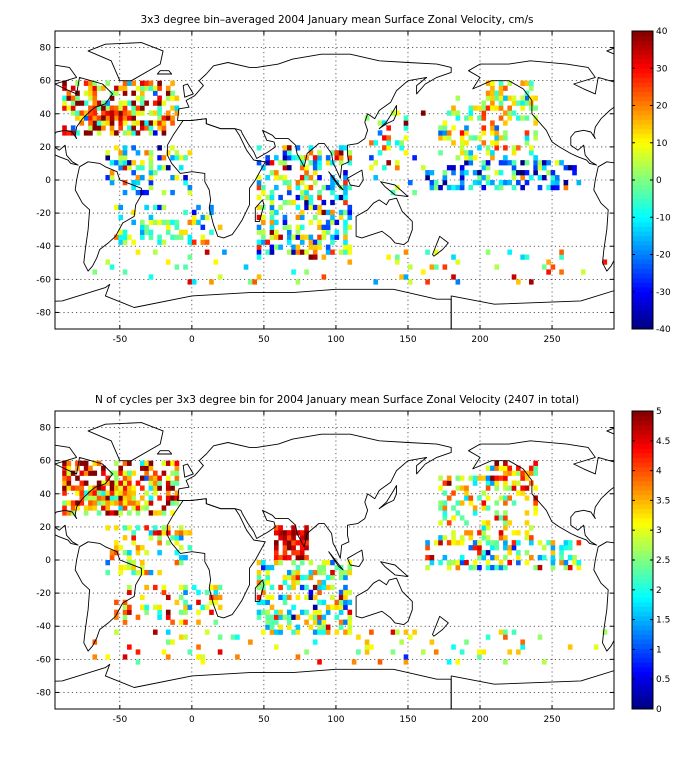 The image size is (696, 760). Describe the element at coordinates (46, 49) in the screenshot. I see `y-tick-label: 80` at that location.